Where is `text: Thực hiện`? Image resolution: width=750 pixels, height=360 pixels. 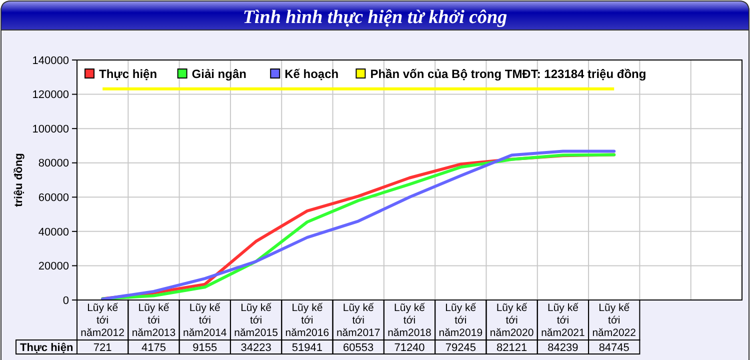
text: Thực hiện is located at coordinates (47, 348).